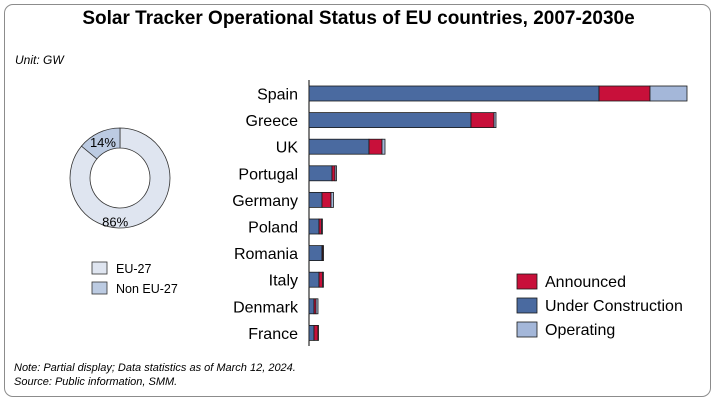  What do you see at coordinates (283, 281) in the screenshot?
I see `category-label: Italy` at bounding box center [283, 281].